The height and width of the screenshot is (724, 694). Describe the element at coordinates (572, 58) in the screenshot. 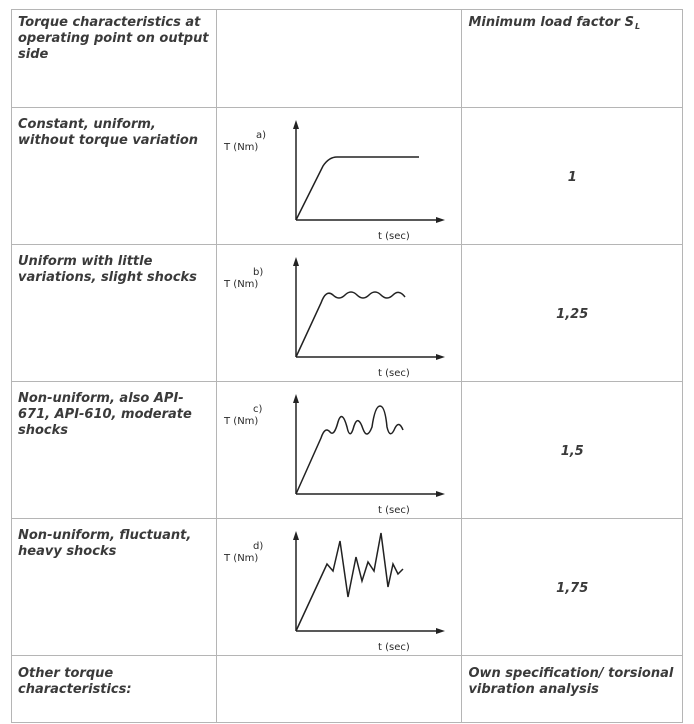

I see `header-load-factor: Minimum load factor SL` at that location.